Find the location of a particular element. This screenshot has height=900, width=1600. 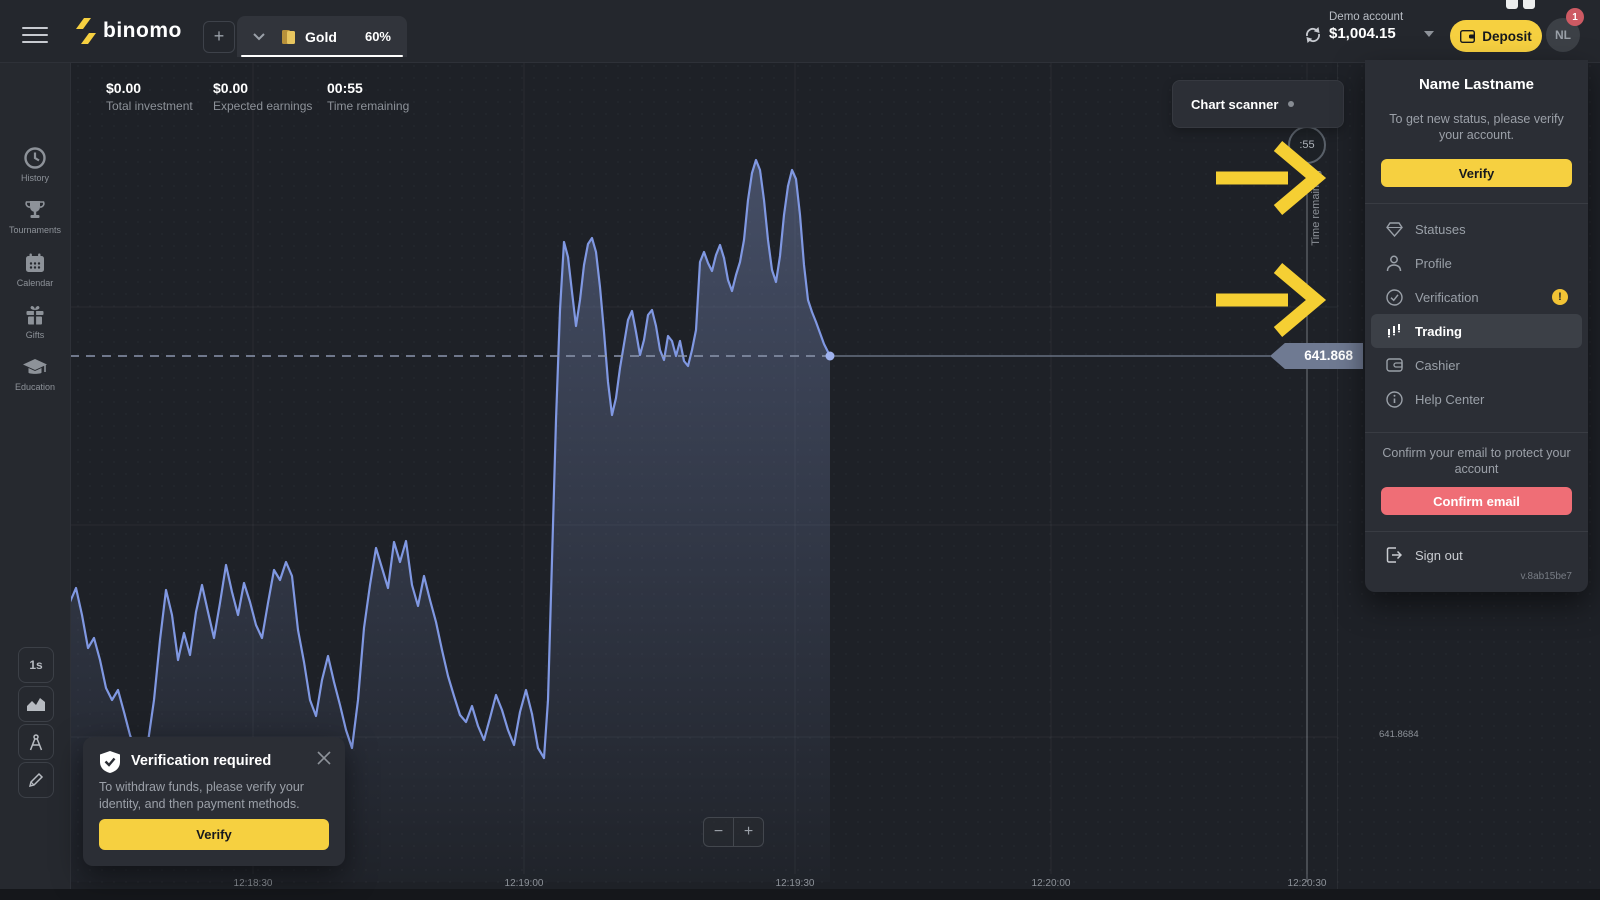

chart-zoom-controls: − + is located at coordinates (733, 832).